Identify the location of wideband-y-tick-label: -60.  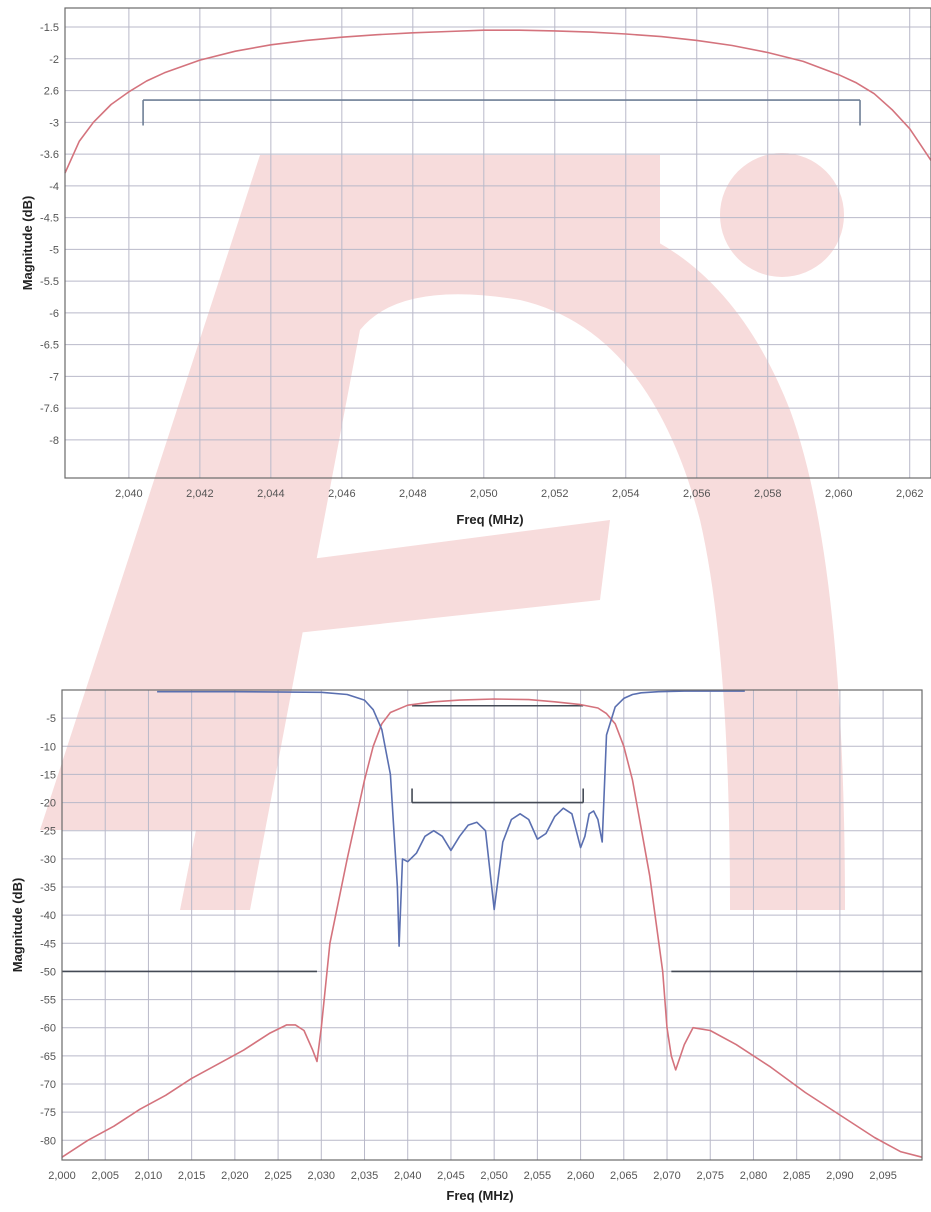
(48, 1029).